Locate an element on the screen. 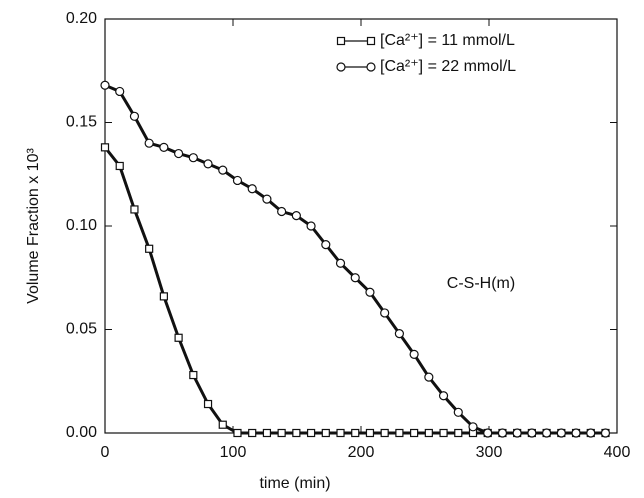 The height and width of the screenshot is (498, 644). annotation: C-S-H(m) is located at coordinates (481, 283).